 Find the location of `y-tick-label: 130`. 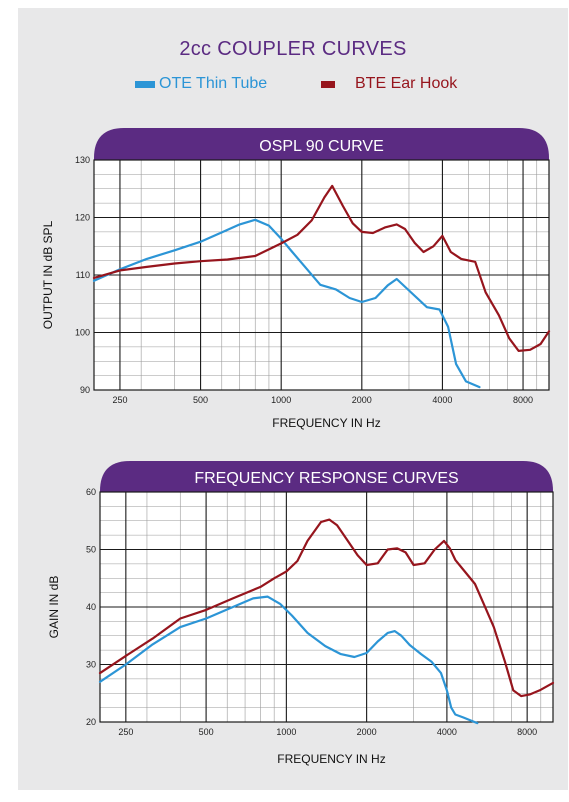

y-tick-label: 130 is located at coordinates (82, 160).